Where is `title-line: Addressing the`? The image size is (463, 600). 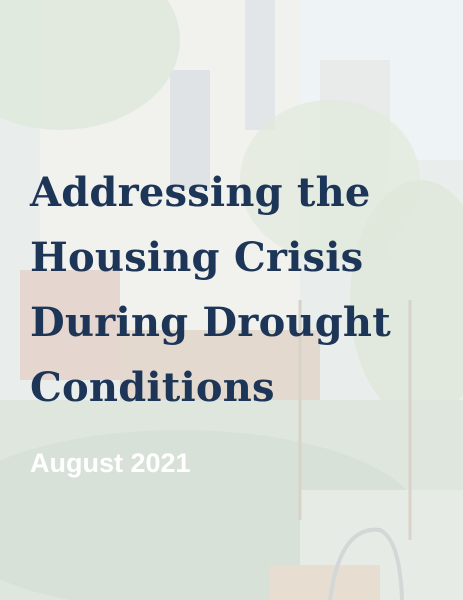 title-line: Addressing the is located at coordinates (200, 192).